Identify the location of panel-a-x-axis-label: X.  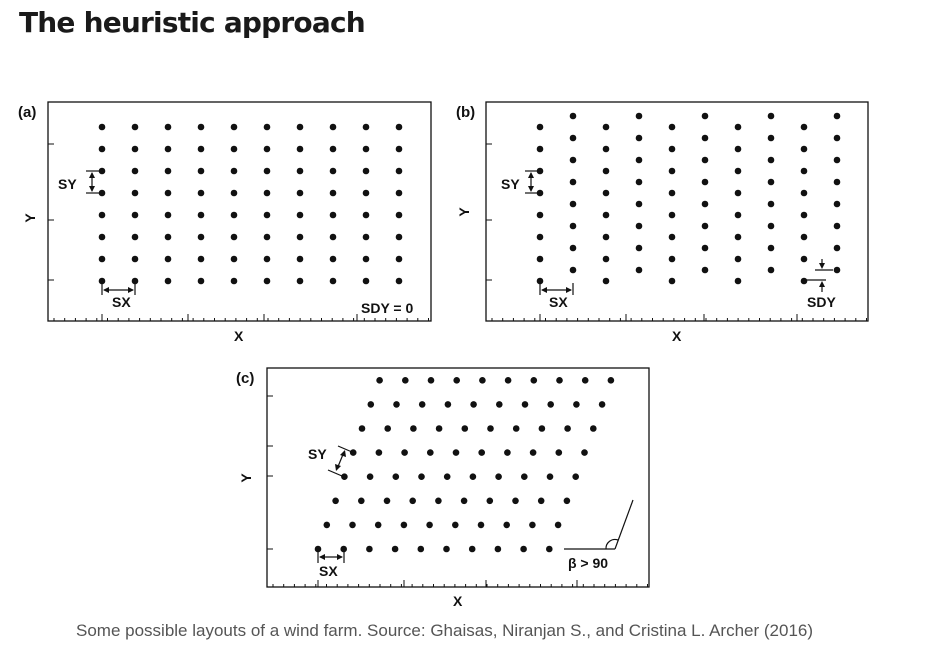
(239, 336).